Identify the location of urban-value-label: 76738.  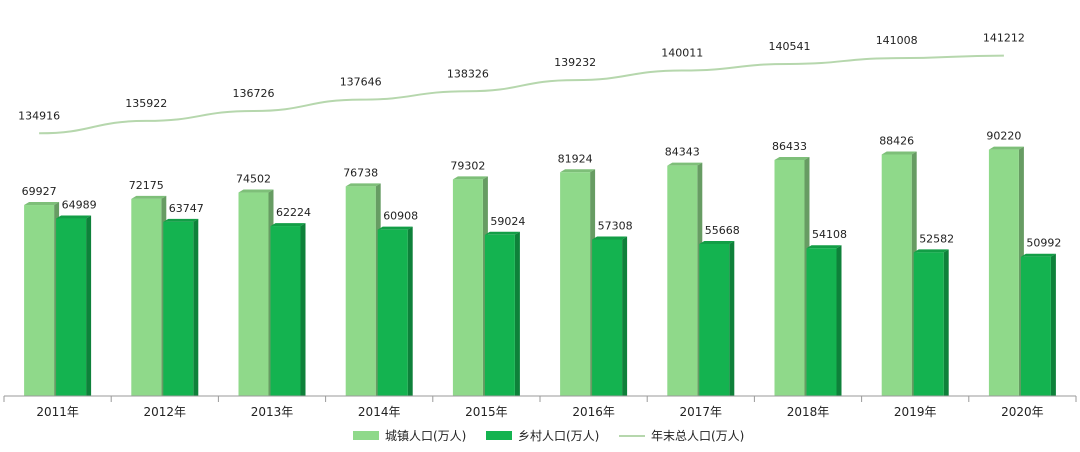
(360, 172).